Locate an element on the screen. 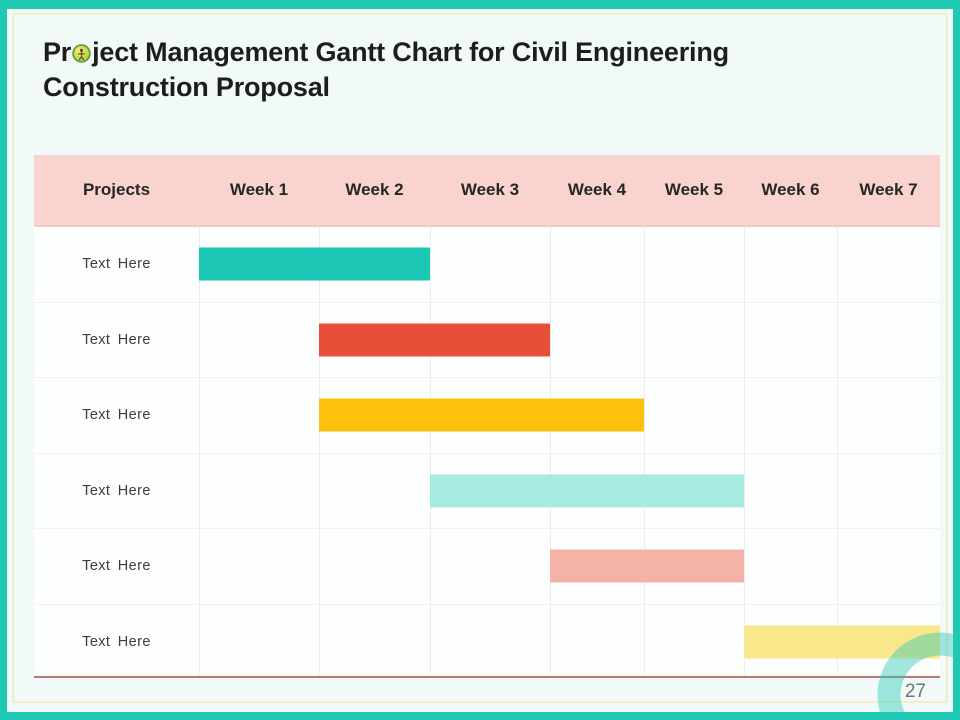 The image size is (960, 720). title-line2: Construction Proposal is located at coordinates (186, 87).